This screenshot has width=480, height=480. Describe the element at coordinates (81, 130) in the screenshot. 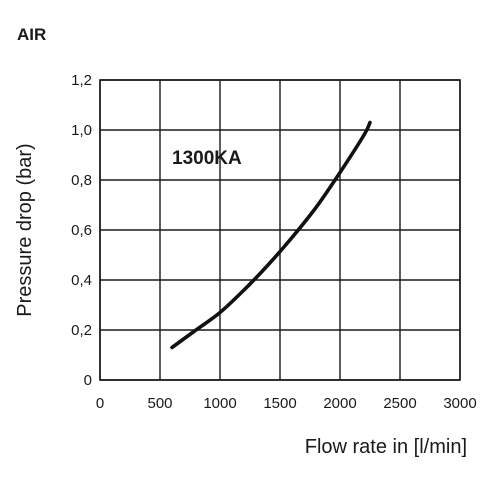

I see `y-tick-label: 1,0` at that location.